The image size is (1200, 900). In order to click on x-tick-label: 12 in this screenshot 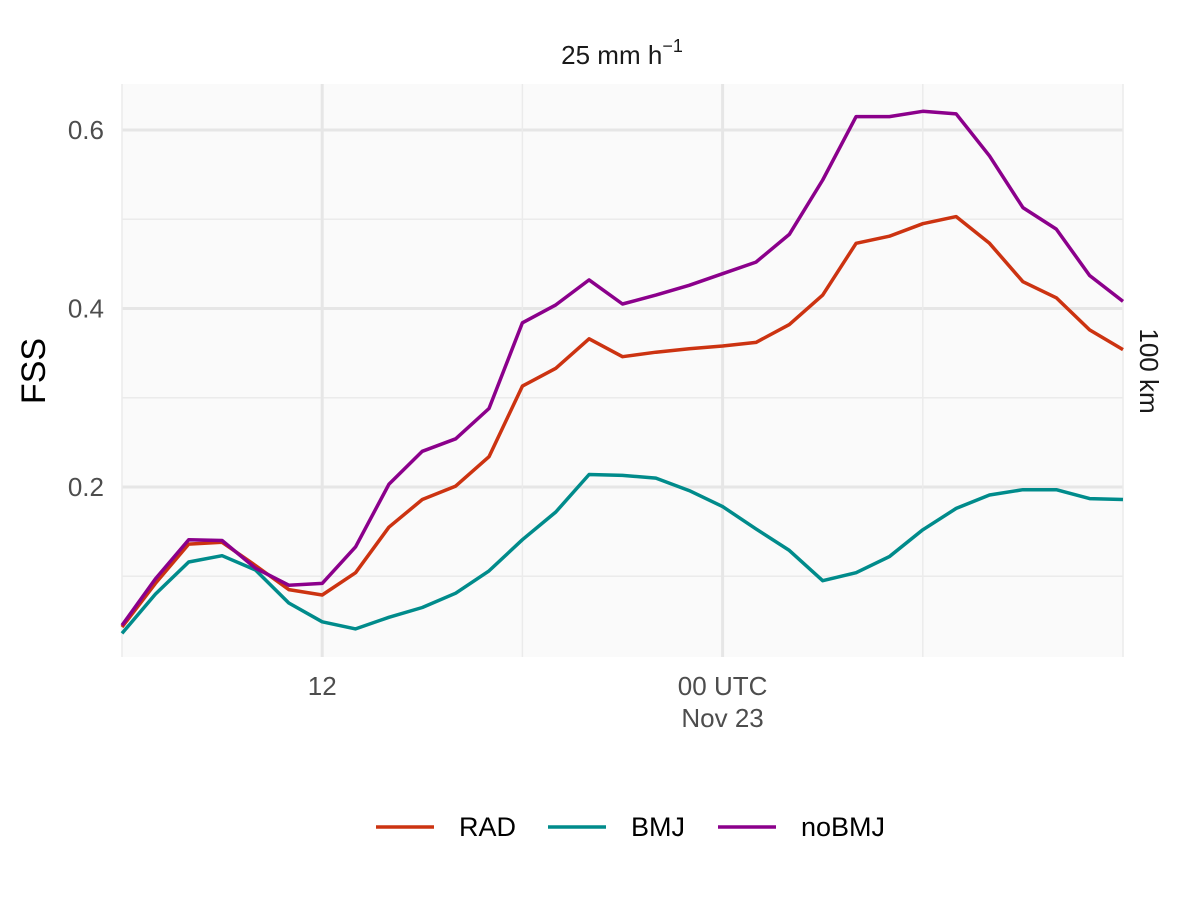, I will do `click(322, 686)`.